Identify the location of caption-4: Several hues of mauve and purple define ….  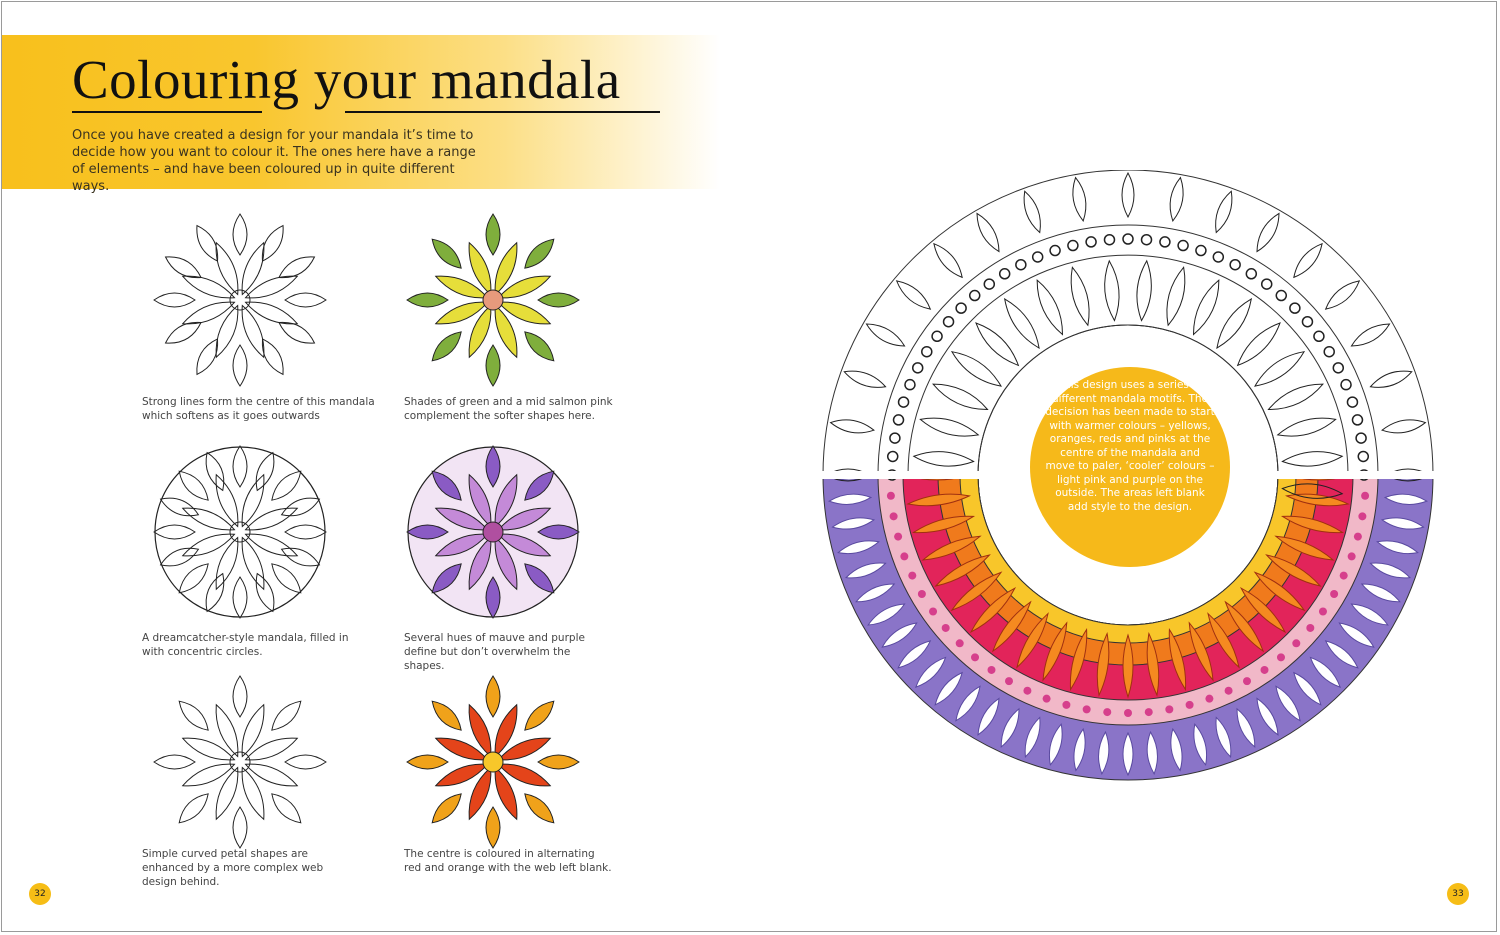
(494, 652).